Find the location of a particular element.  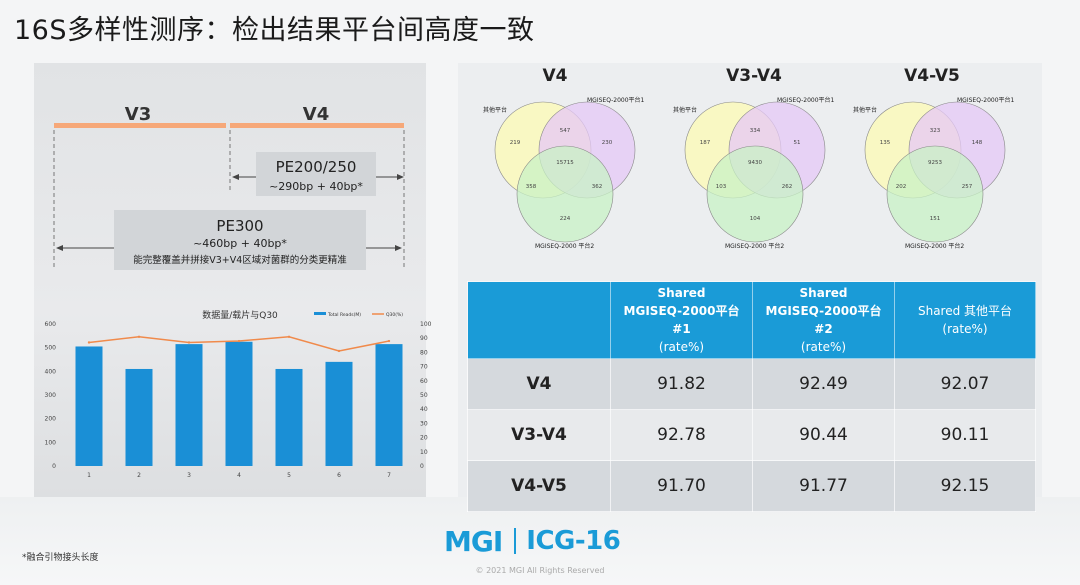

cell-other: 90.11 is located at coordinates (965, 435).